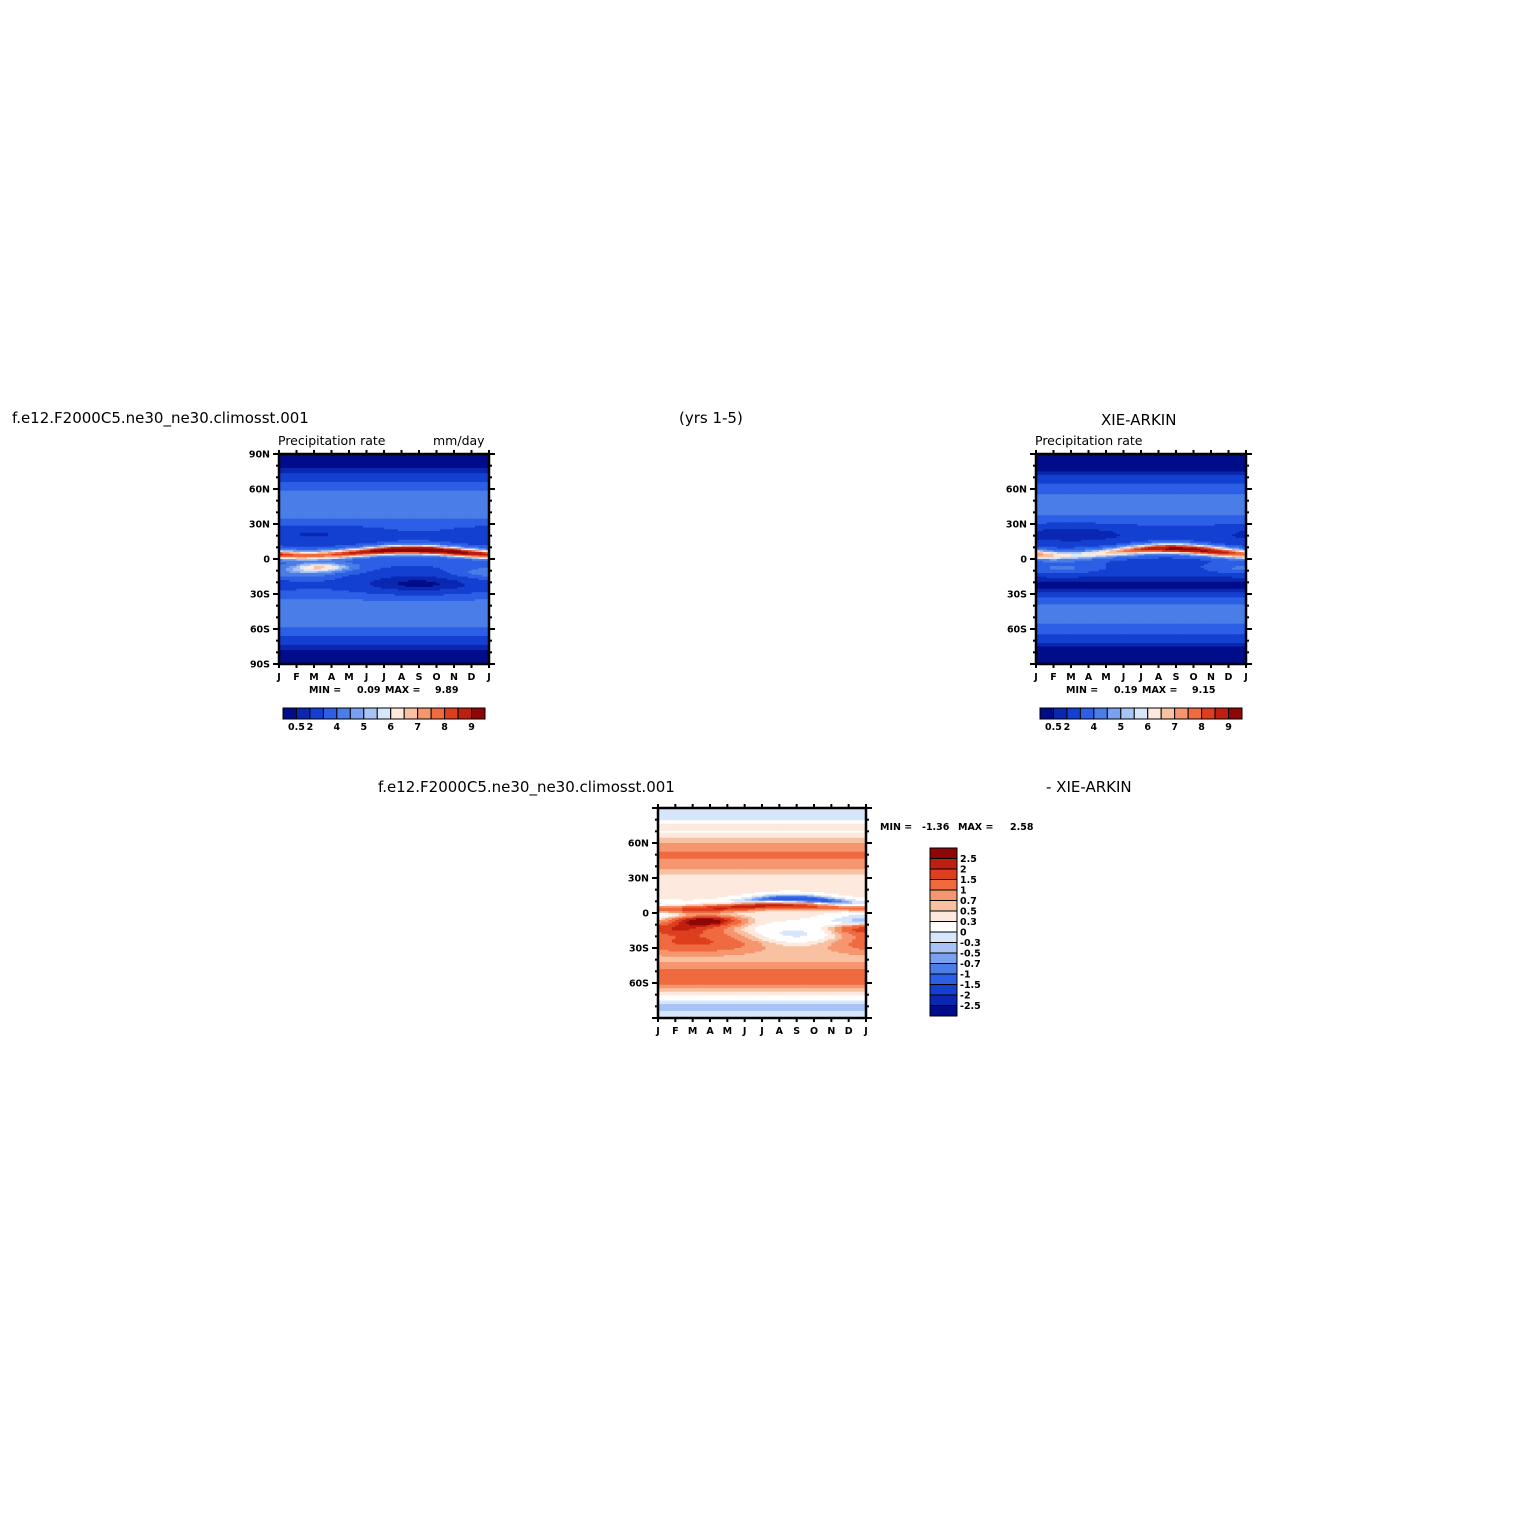 The image size is (1525, 1525). What do you see at coordinates (1147, 727) in the screenshot?
I see `obs-colorbar-label: 6` at bounding box center [1147, 727].